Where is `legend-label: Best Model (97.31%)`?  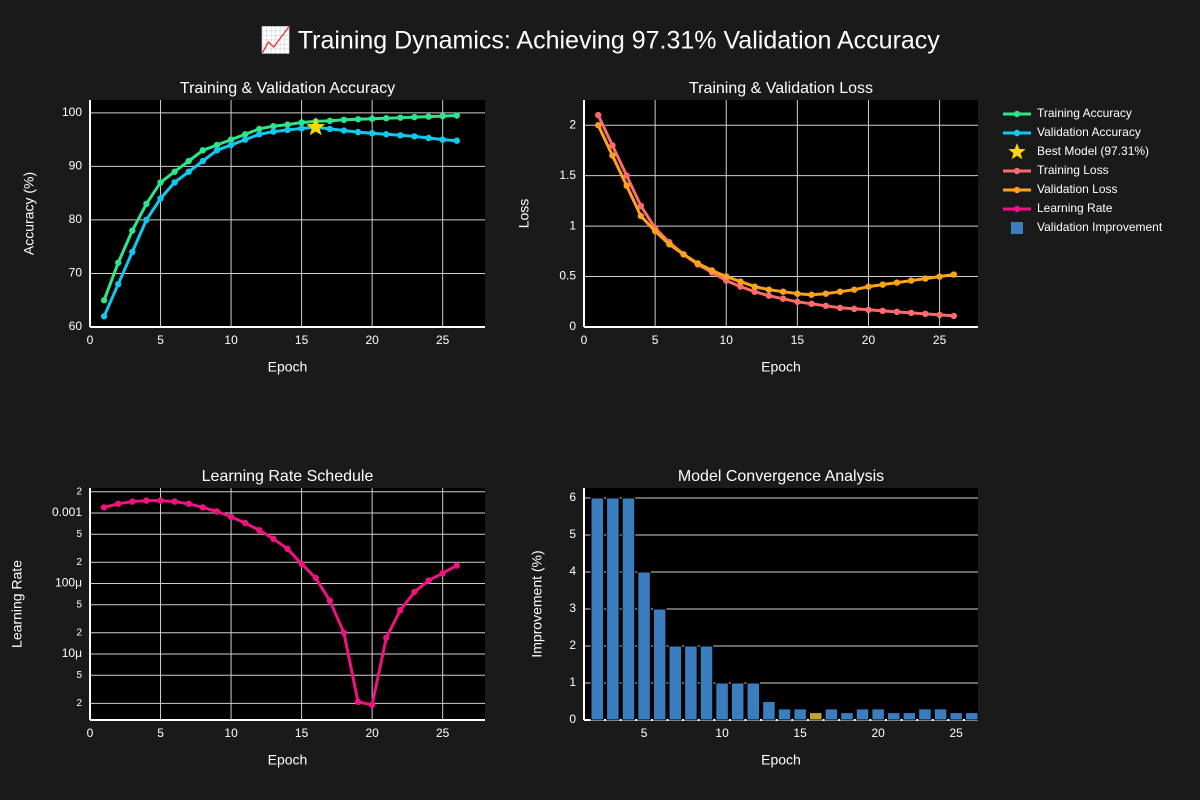
legend-label: Best Model (97.31%) is located at coordinates (1093, 151).